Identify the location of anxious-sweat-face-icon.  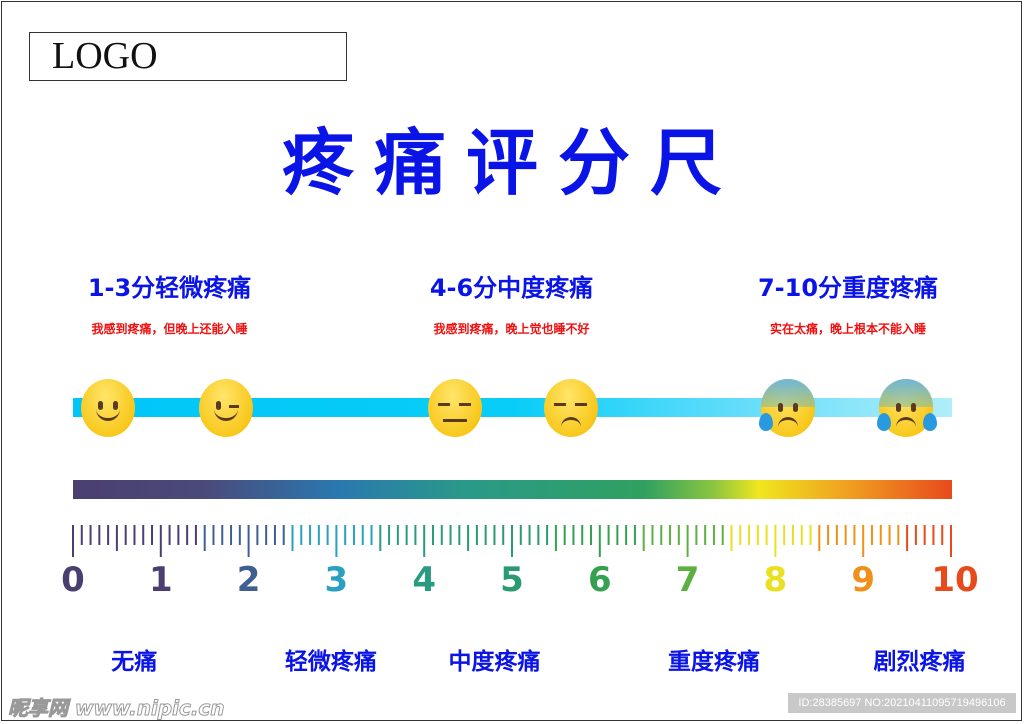
(787, 408).